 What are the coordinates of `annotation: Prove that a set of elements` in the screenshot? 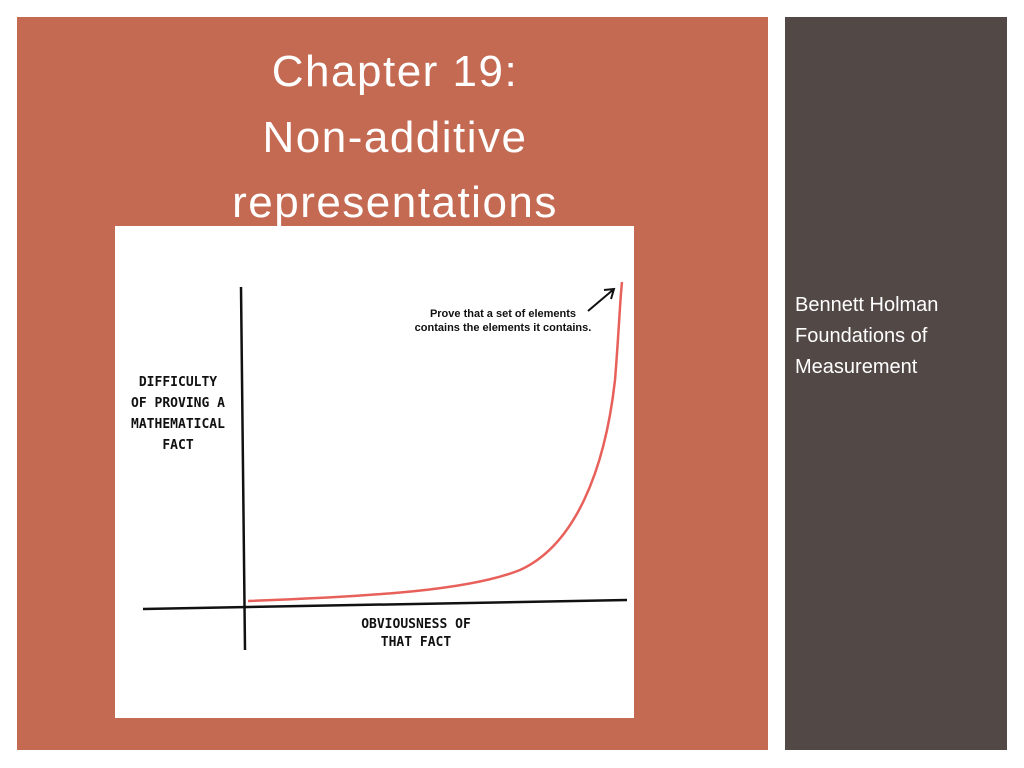 It's located at (503, 314).